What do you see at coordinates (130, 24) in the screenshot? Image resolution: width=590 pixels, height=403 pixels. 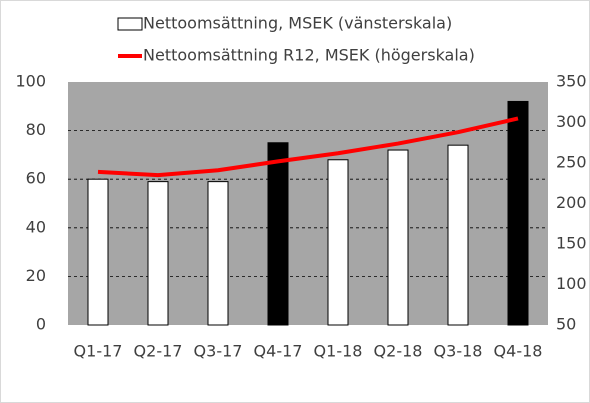 I see `legend-swatch` at bounding box center [130, 24].